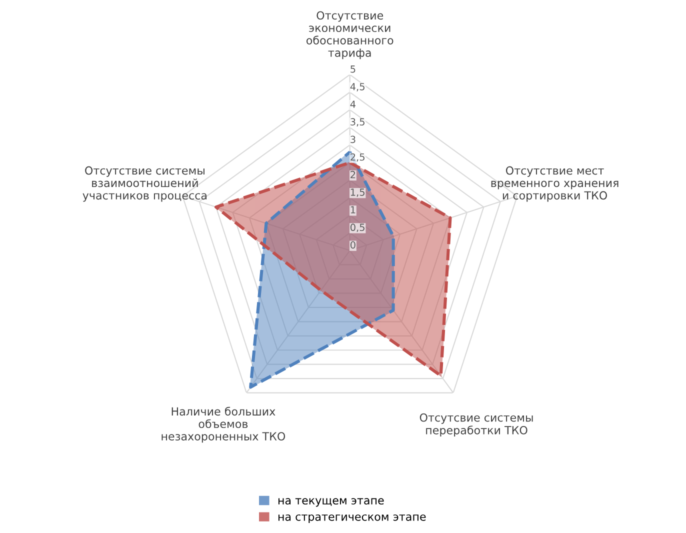  Describe the element at coordinates (554, 184) in the screenshot. I see `spoke-label: Отсутствие мест временного хранения и сортировки ТКО` at that location.